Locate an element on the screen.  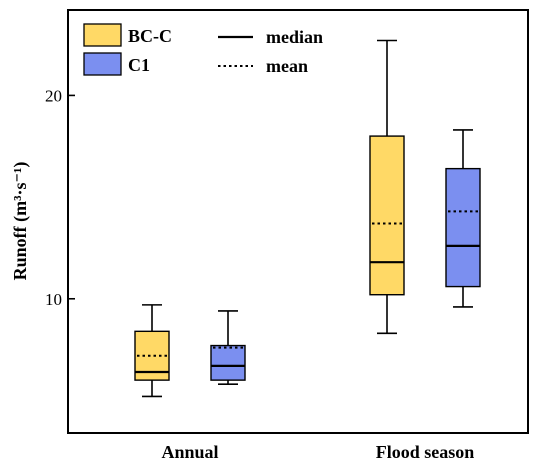
legend-swatch-c1 is located at coordinates (102, 64).